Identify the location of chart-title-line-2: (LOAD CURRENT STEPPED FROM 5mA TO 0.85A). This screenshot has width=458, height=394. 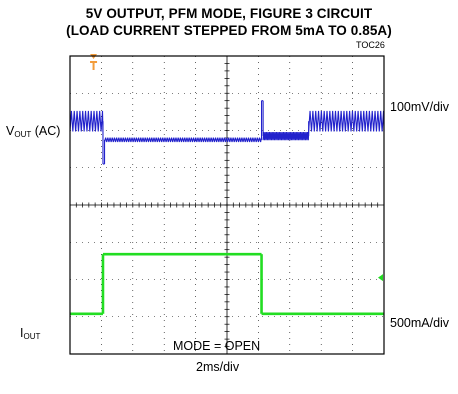
(229, 30).